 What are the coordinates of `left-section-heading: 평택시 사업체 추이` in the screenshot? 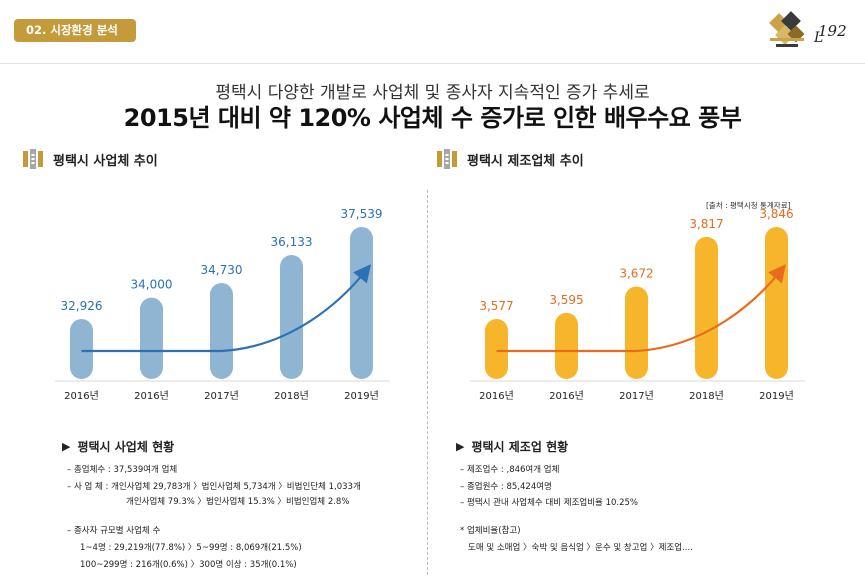 It's located at (90, 159).